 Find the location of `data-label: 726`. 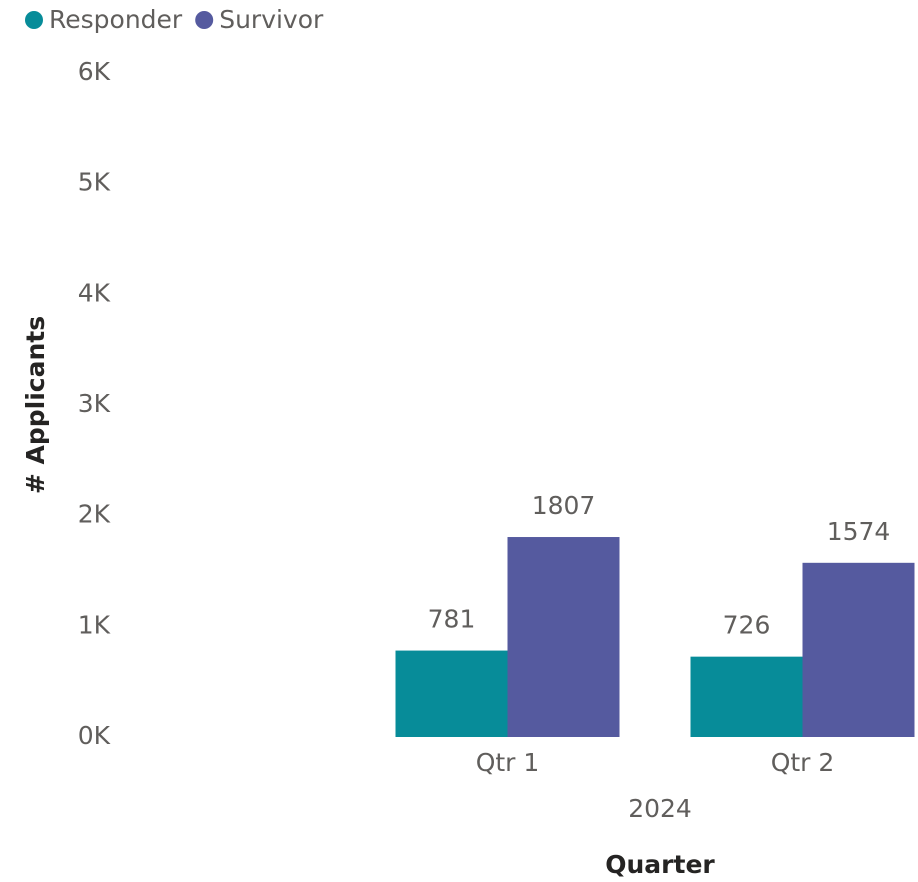

data-label: 726 is located at coordinates (747, 625).